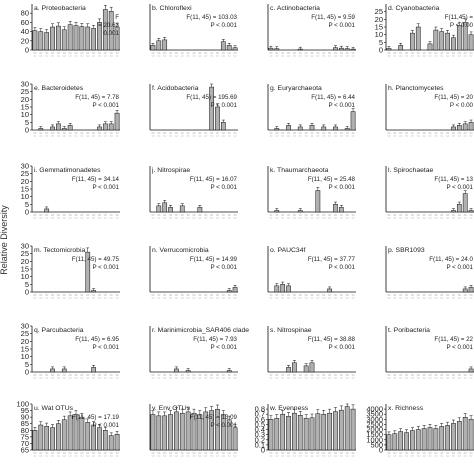 The image size is (474, 474). What do you see at coordinates (27, 292) in the screenshot?
I see `y-tick-label: 0` at bounding box center [27, 292].